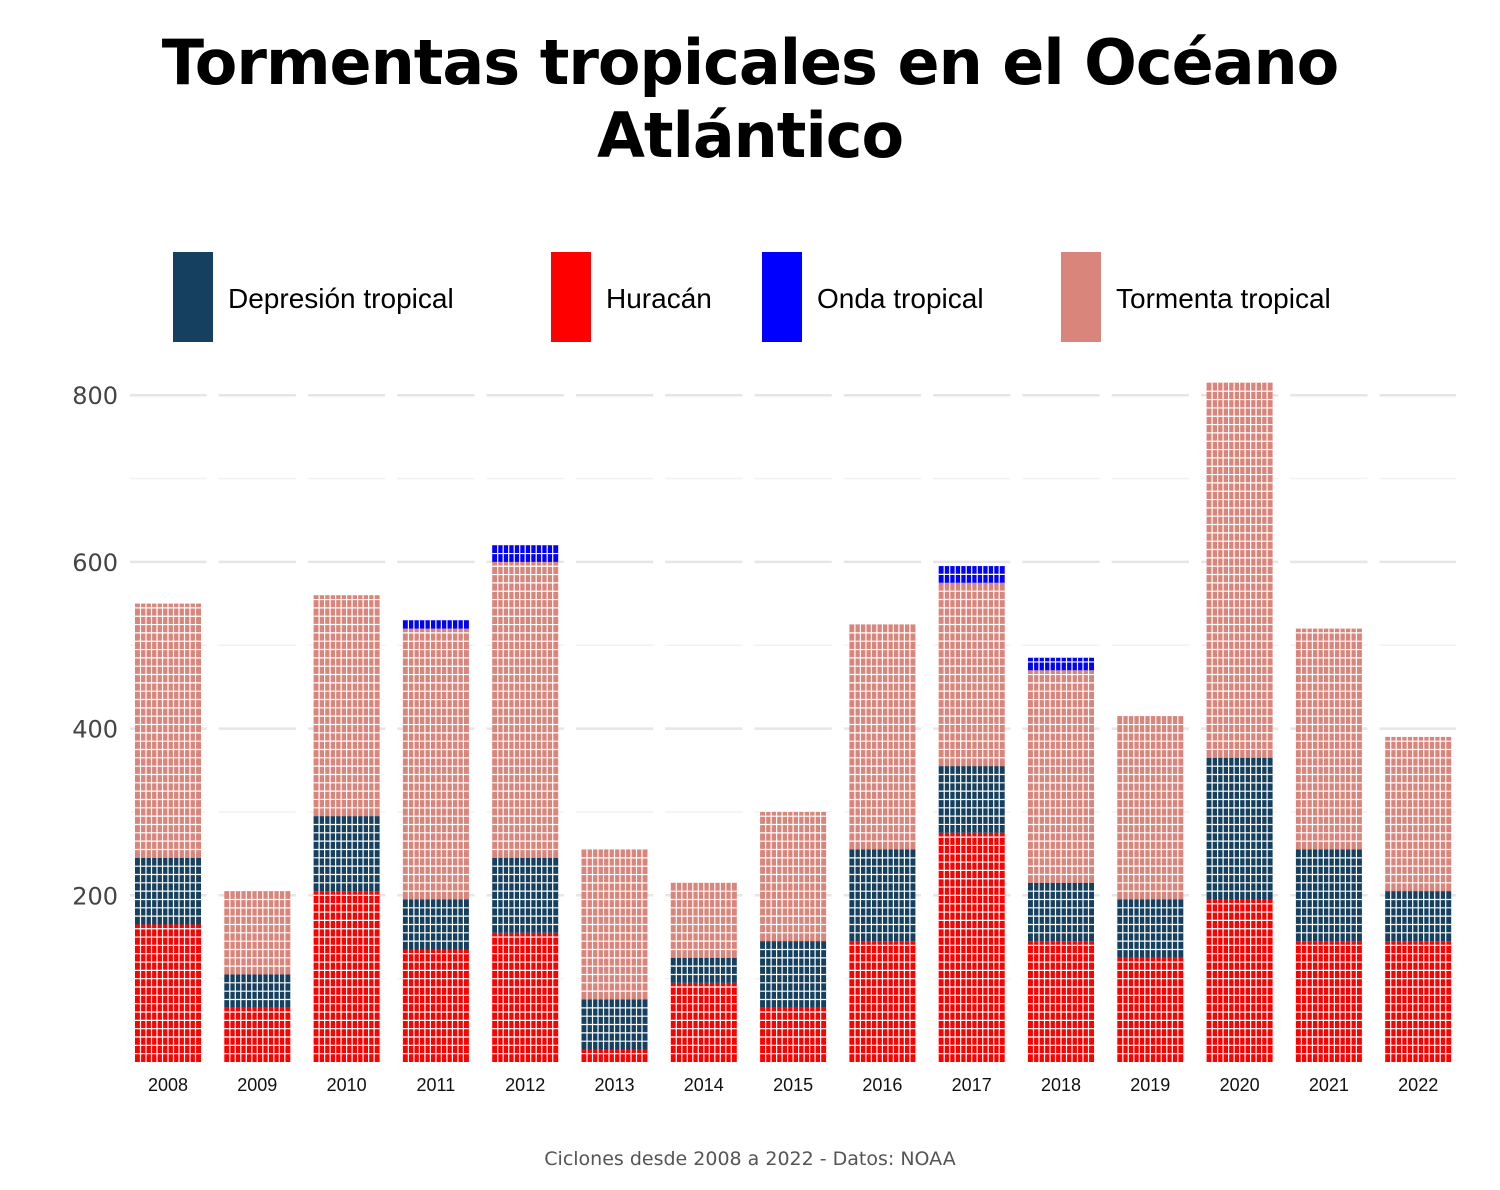  I want to click on x-tick-label: 2011, so click(436, 1085).